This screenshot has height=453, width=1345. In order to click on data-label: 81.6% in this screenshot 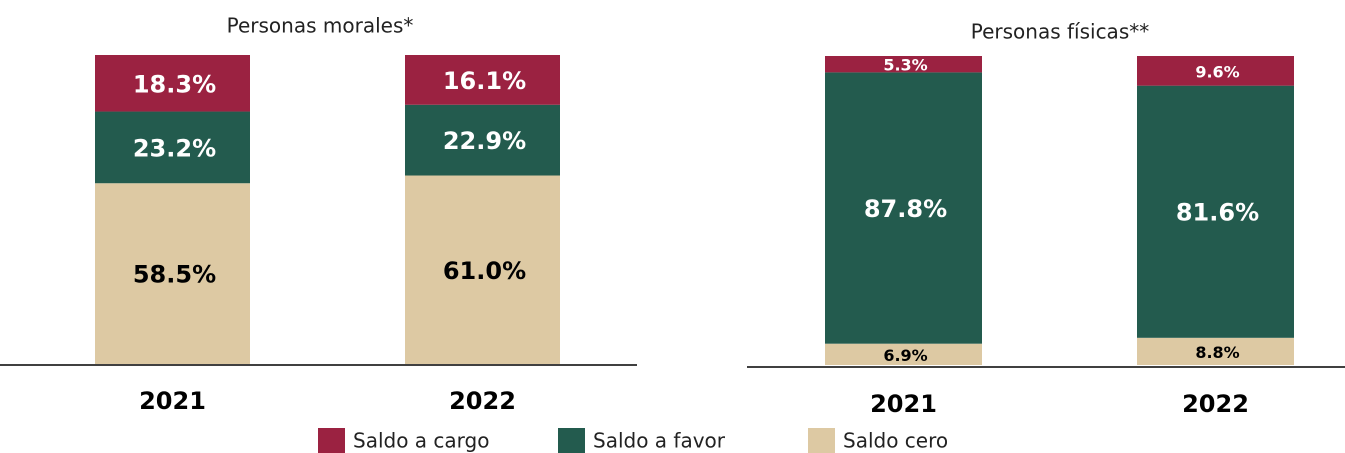, I will do `click(1217, 213)`.